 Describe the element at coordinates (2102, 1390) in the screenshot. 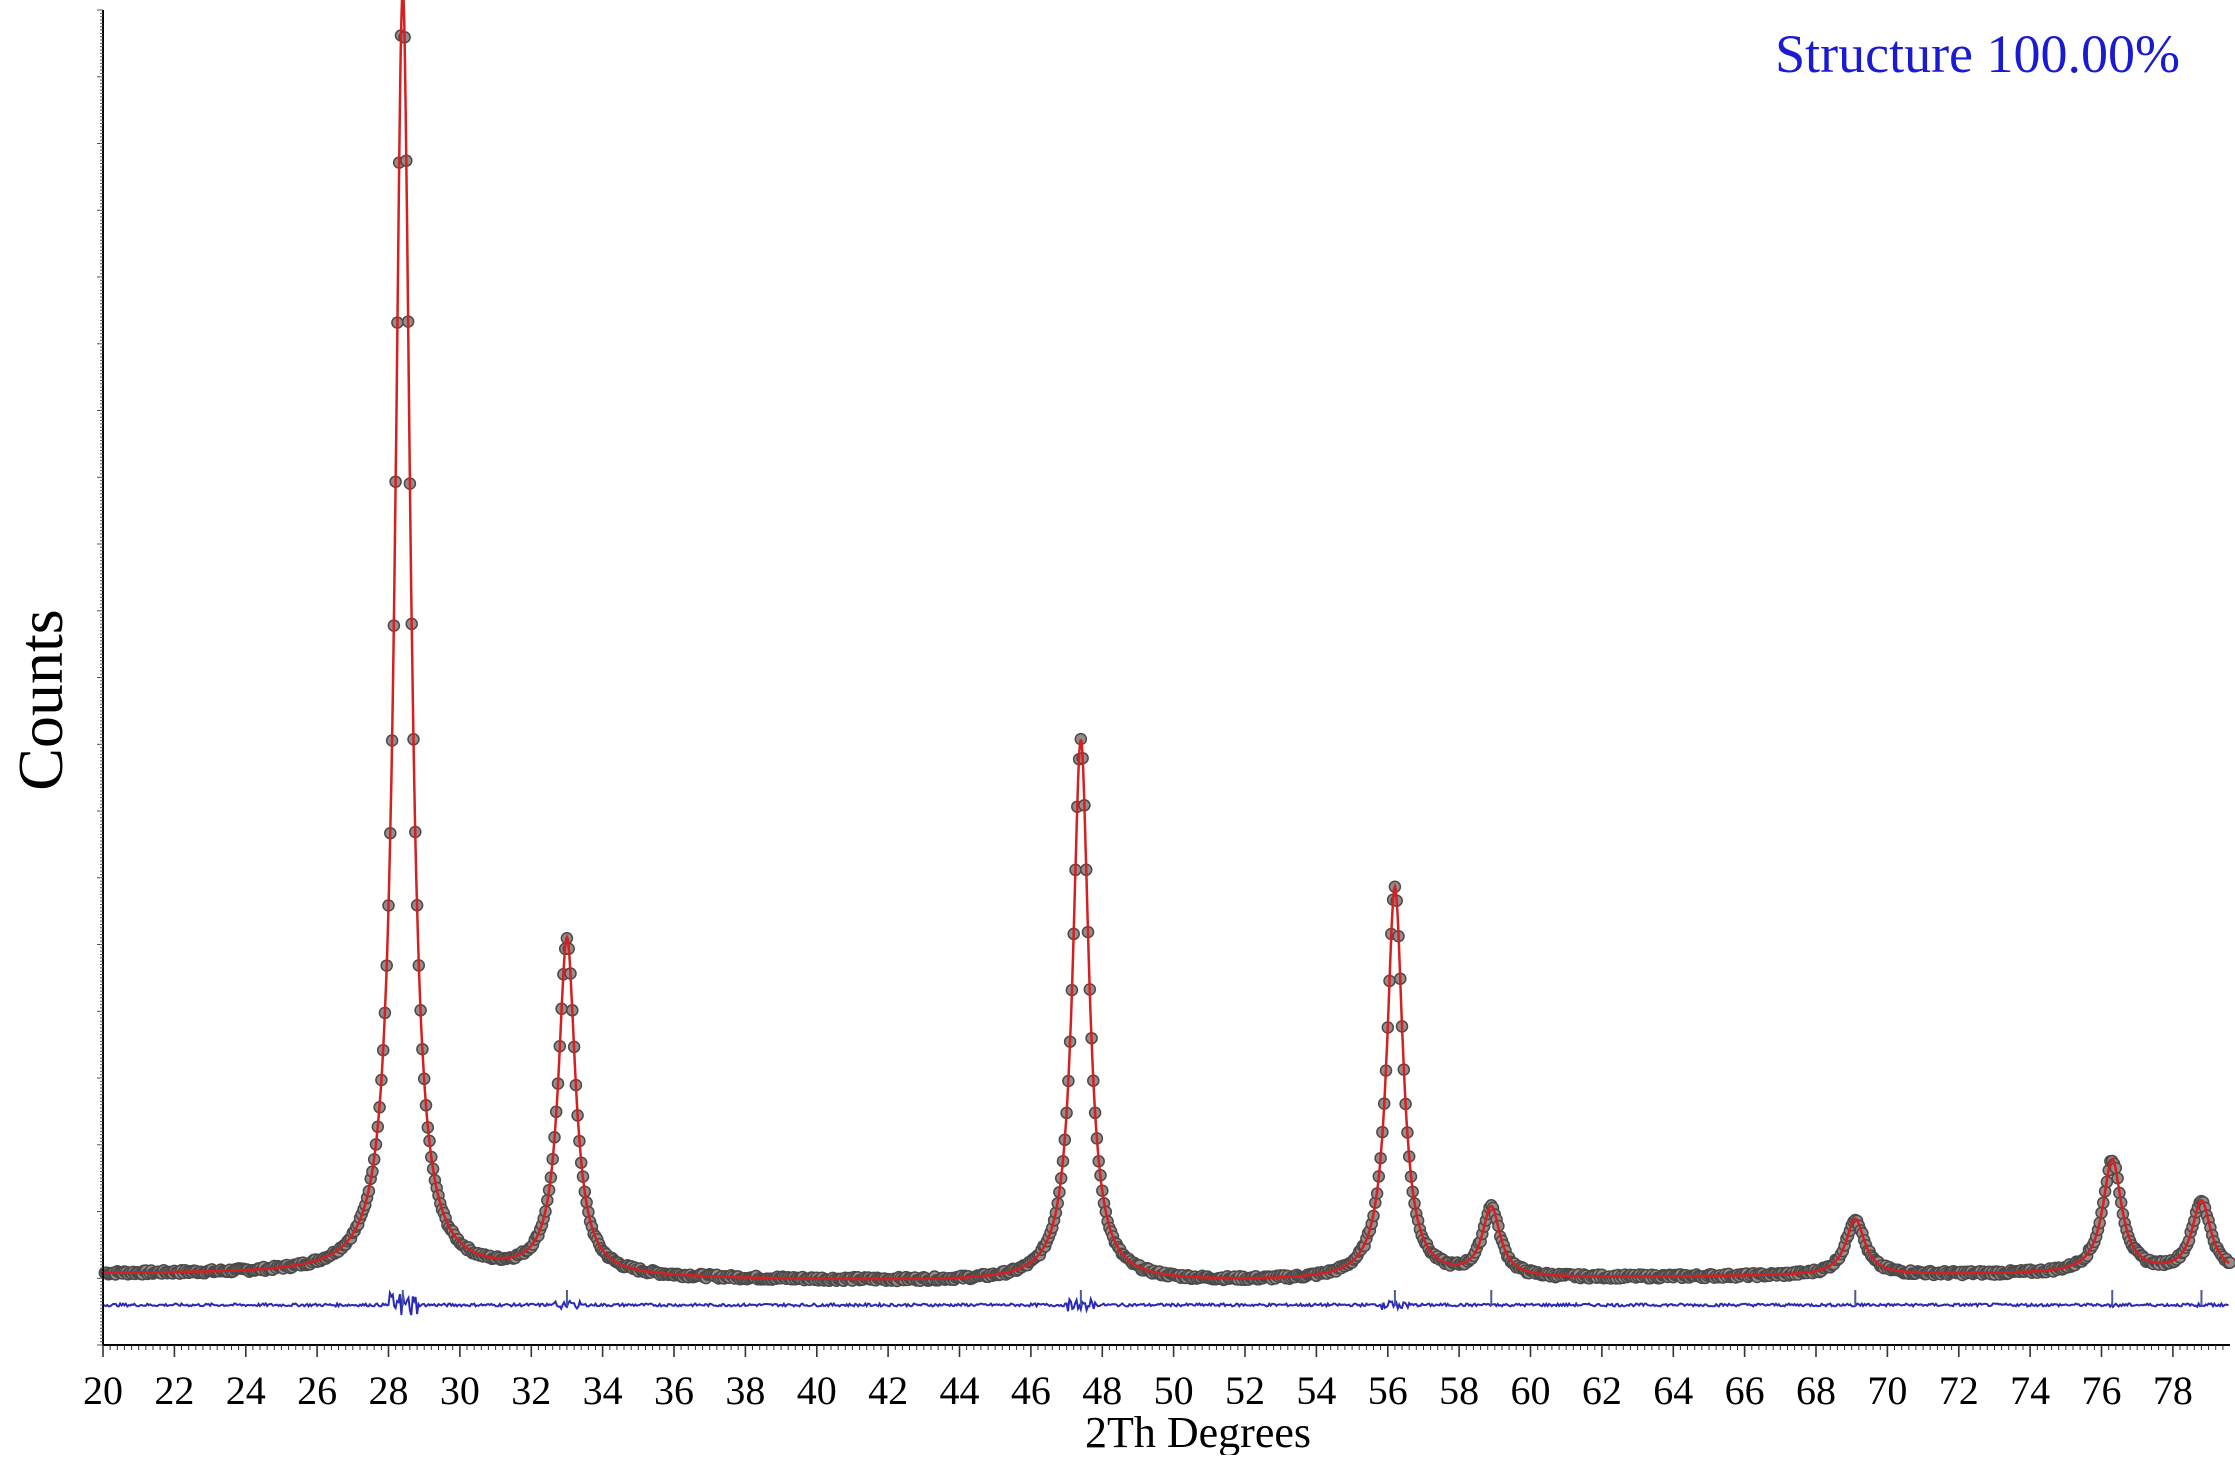

I see `x-tick-label: 76` at that location.